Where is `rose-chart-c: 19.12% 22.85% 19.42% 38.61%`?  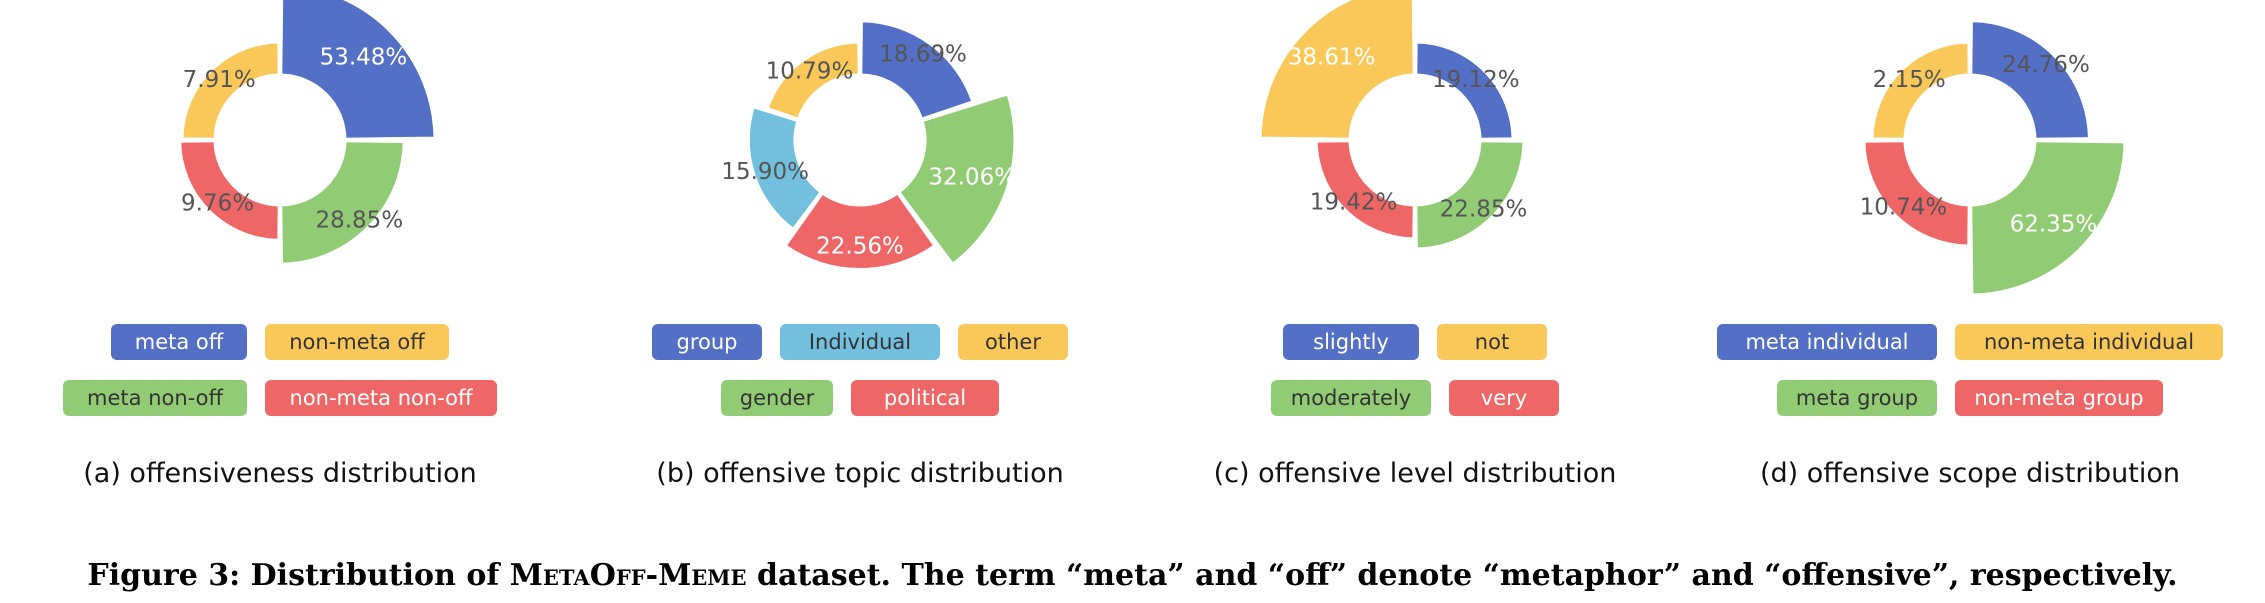
rose-chart-c: 19.12% 22.85% 19.42% 38.61% is located at coordinates (1393, 125).